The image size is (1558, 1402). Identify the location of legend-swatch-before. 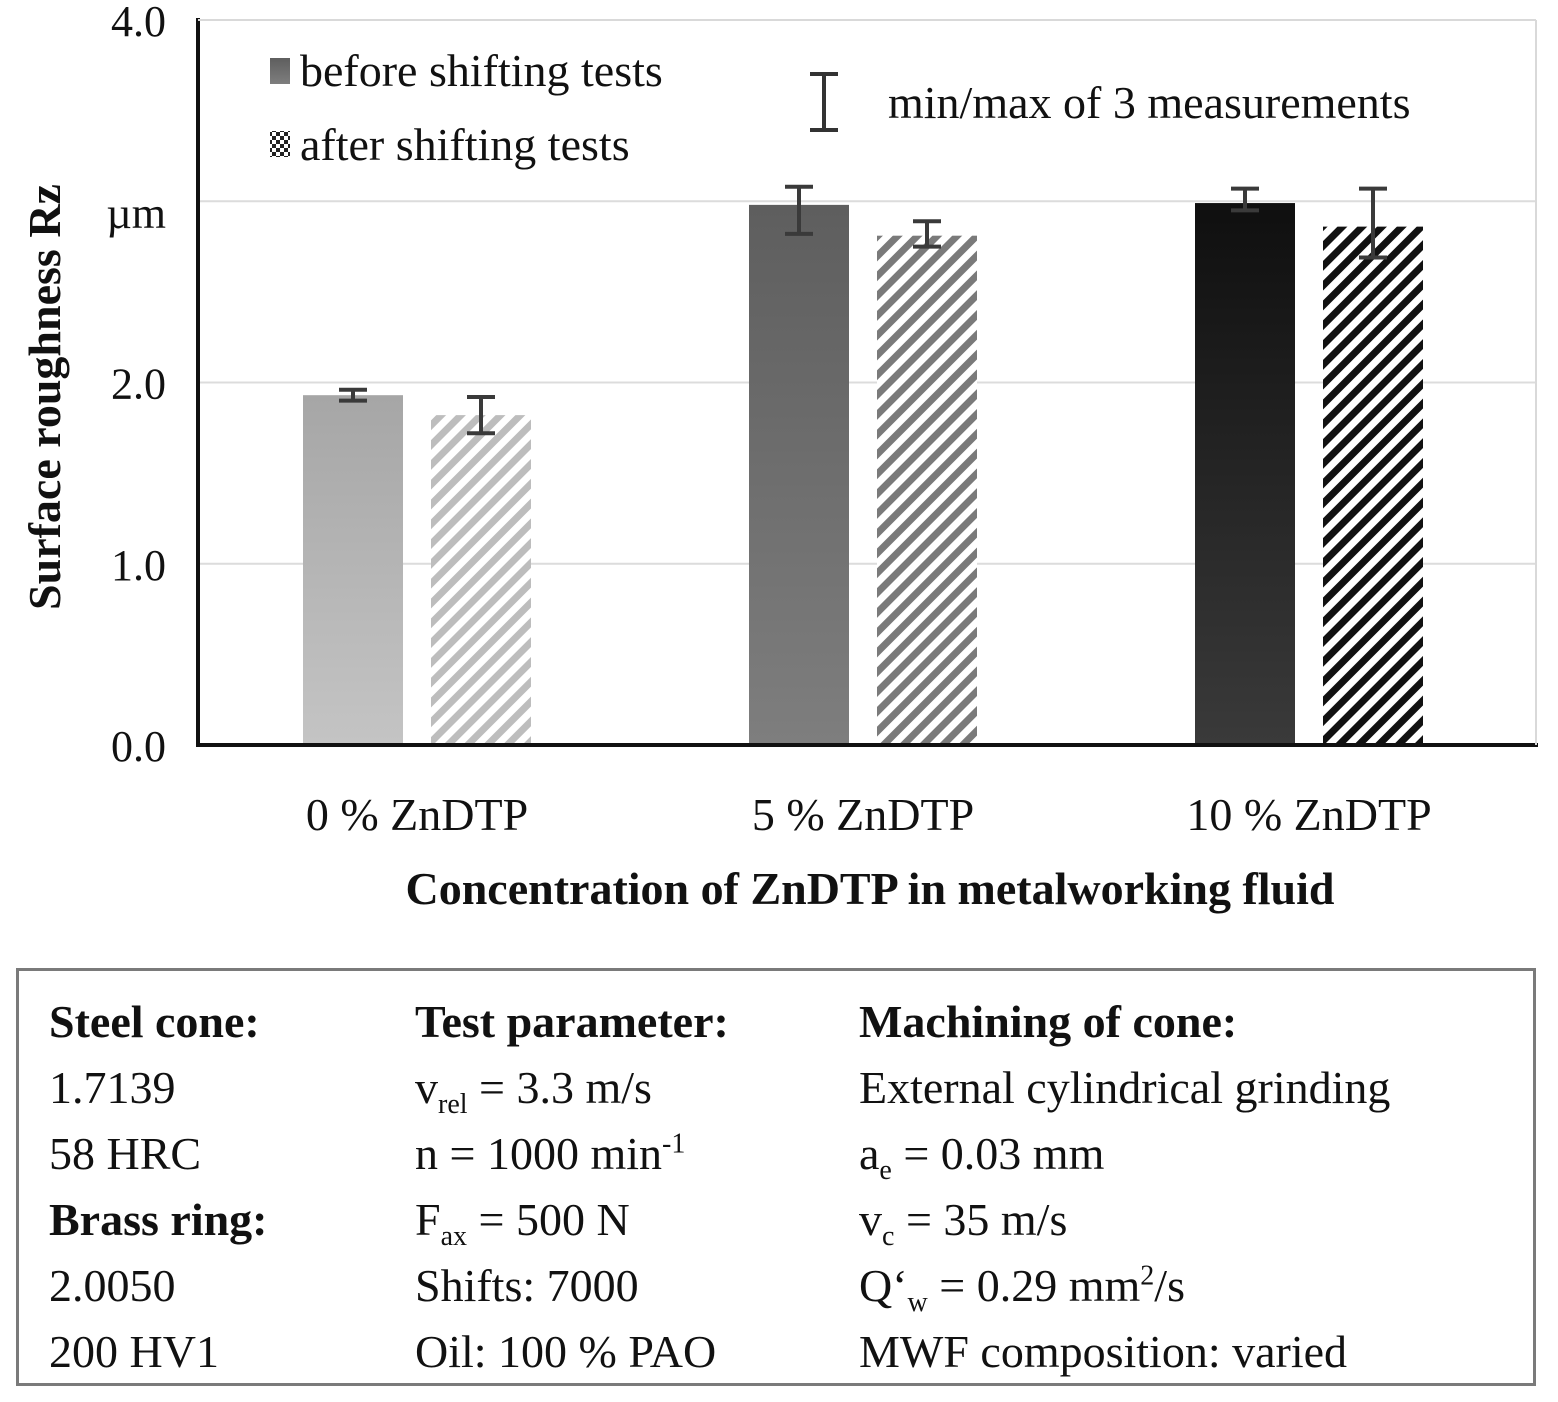
(280, 71).